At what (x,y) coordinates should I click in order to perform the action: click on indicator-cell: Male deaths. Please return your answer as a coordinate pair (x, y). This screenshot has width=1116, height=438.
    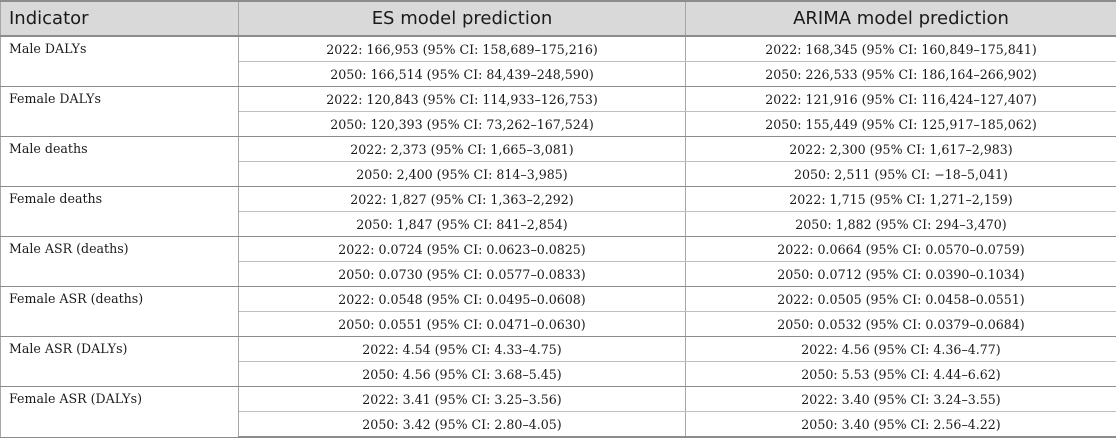
    Looking at the image, I should click on (120, 162).